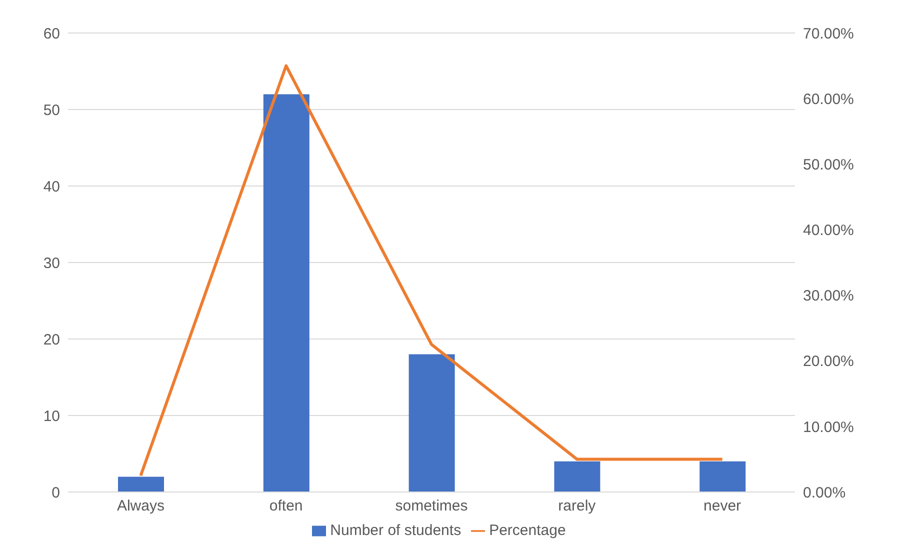 The height and width of the screenshot is (552, 898). I want to click on x-tick-label: never, so click(723, 506).